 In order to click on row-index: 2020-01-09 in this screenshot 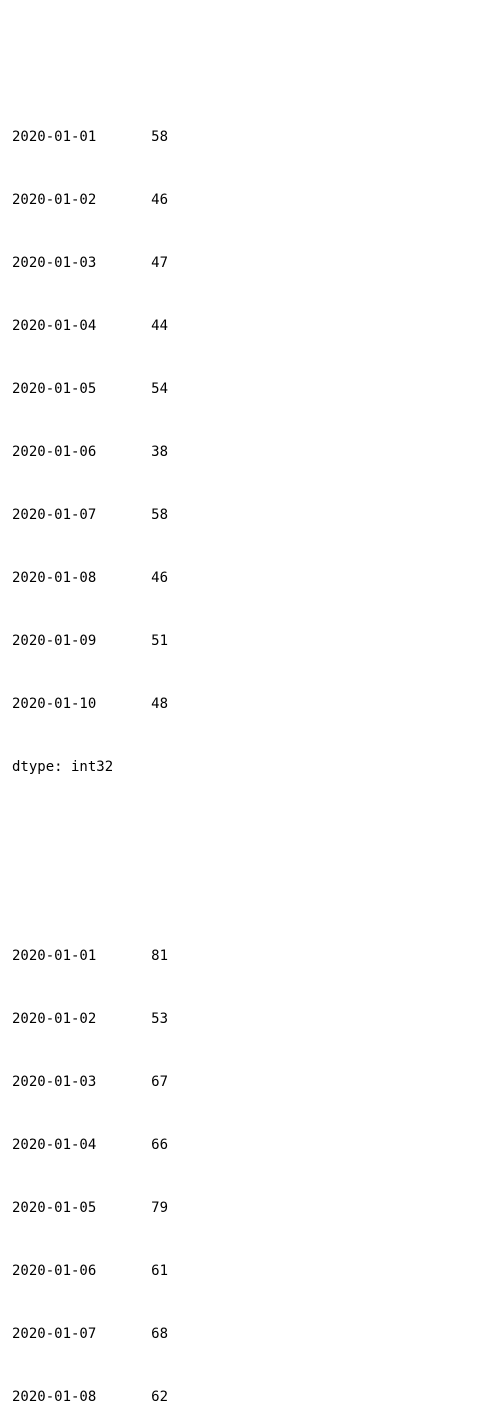, I will do `click(54, 641)`.